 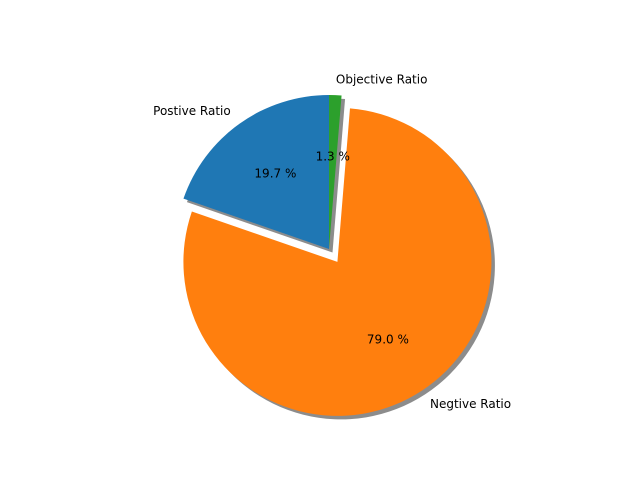 I want to click on slice-pct-postive-ratio: 19.7 %, so click(x=275, y=174).